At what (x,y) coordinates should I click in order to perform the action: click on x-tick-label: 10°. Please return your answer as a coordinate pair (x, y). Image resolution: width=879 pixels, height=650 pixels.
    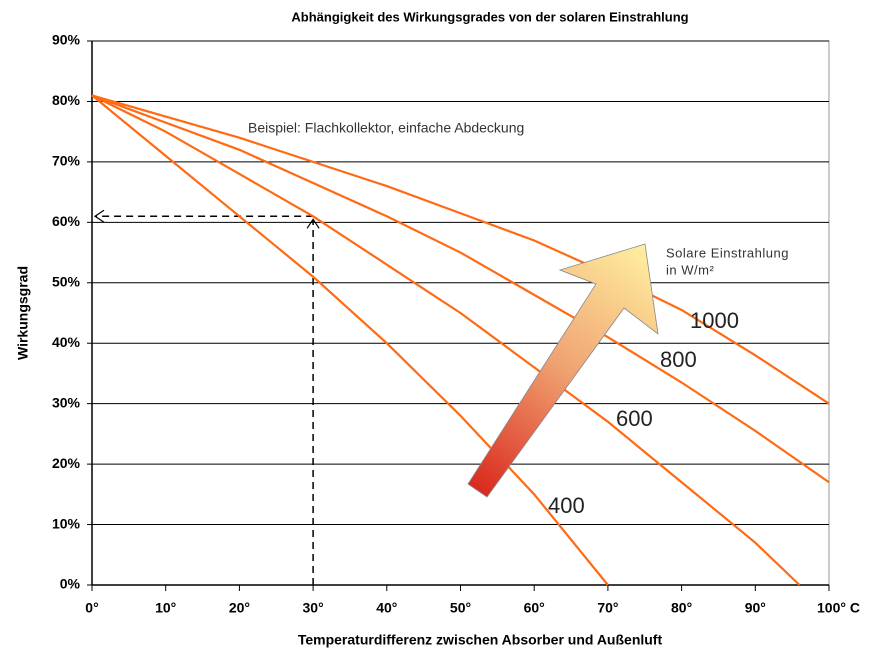
    Looking at the image, I should click on (165, 608).